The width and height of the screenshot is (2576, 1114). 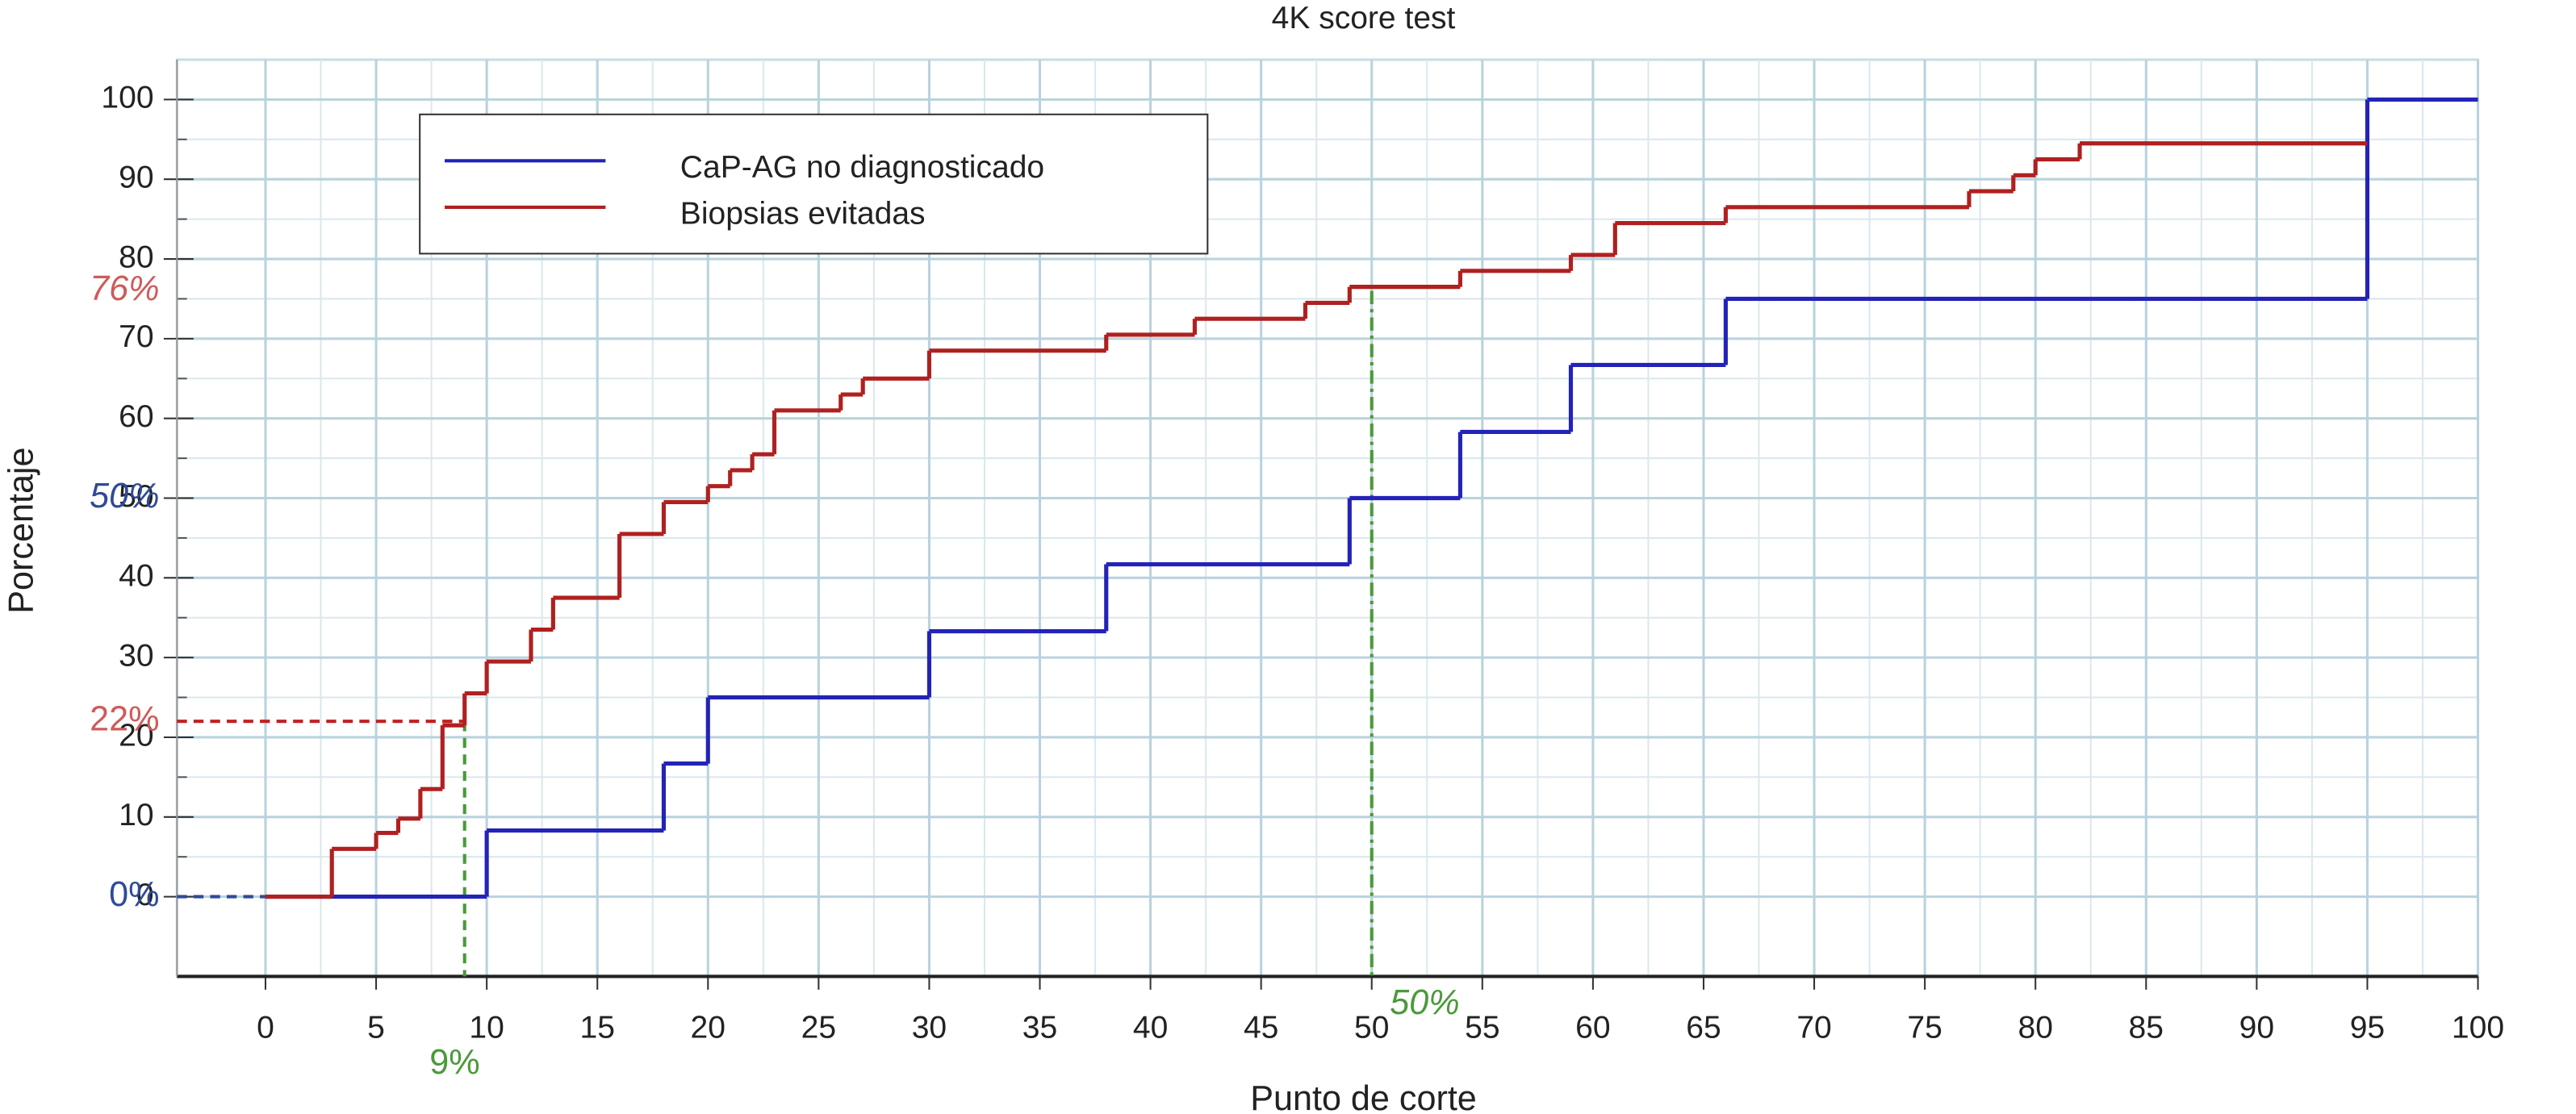 I want to click on x-tick-label: 50, so click(x=1371, y=1028).